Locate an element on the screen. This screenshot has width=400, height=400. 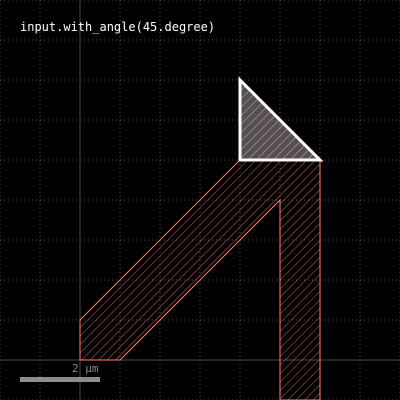
angle-marker-triangle is located at coordinates (281, 119).